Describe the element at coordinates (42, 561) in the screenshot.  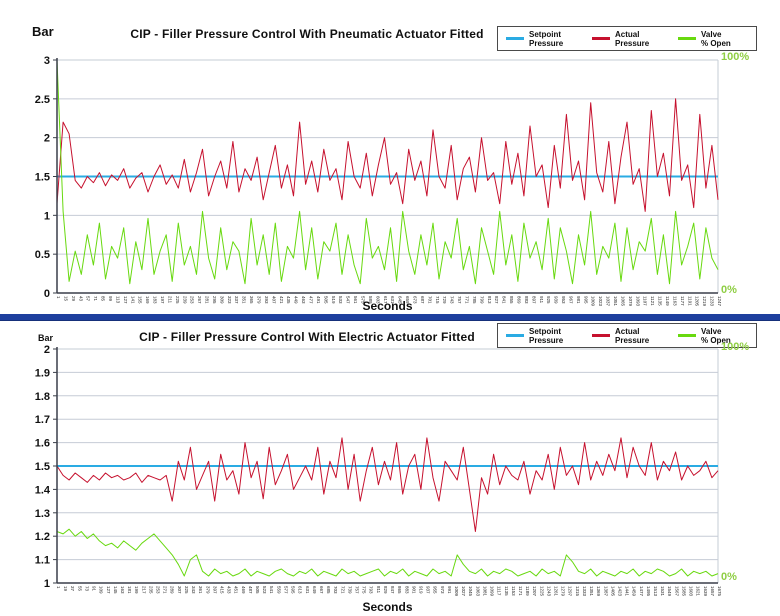
I see `y-tick-label: 1.1` at that location.